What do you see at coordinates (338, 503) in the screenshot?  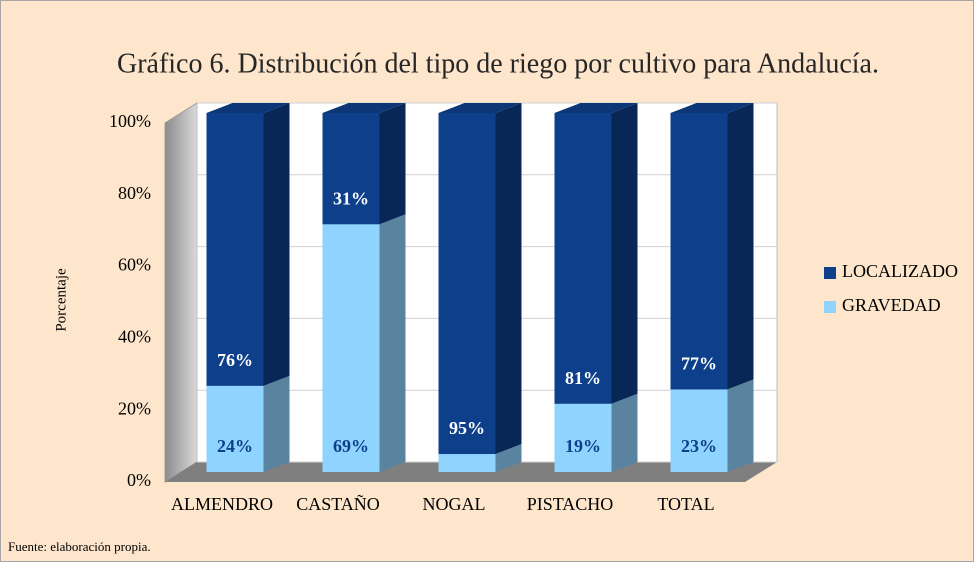 I see `x-tick-label: CASTAÑO` at bounding box center [338, 503].